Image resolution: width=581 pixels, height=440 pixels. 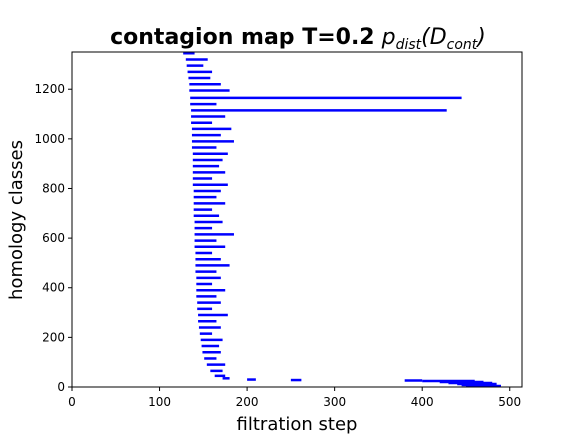 What do you see at coordinates (297, 424) in the screenshot?
I see `x-axis-label: filtration step` at bounding box center [297, 424].